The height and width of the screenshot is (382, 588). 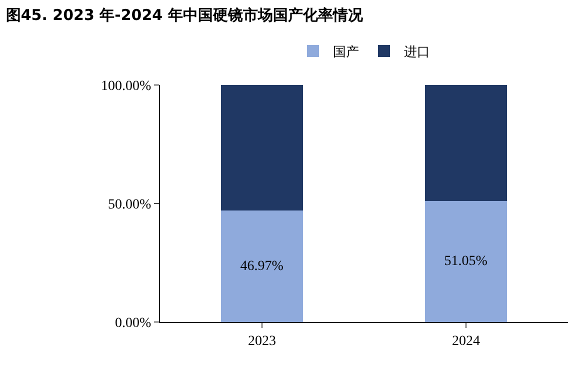 I want to click on data-label: 46.97%, so click(x=262, y=266).